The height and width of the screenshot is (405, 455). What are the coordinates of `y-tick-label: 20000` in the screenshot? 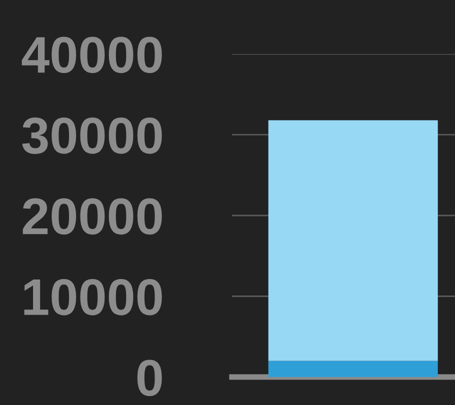 It's located at (92, 216).